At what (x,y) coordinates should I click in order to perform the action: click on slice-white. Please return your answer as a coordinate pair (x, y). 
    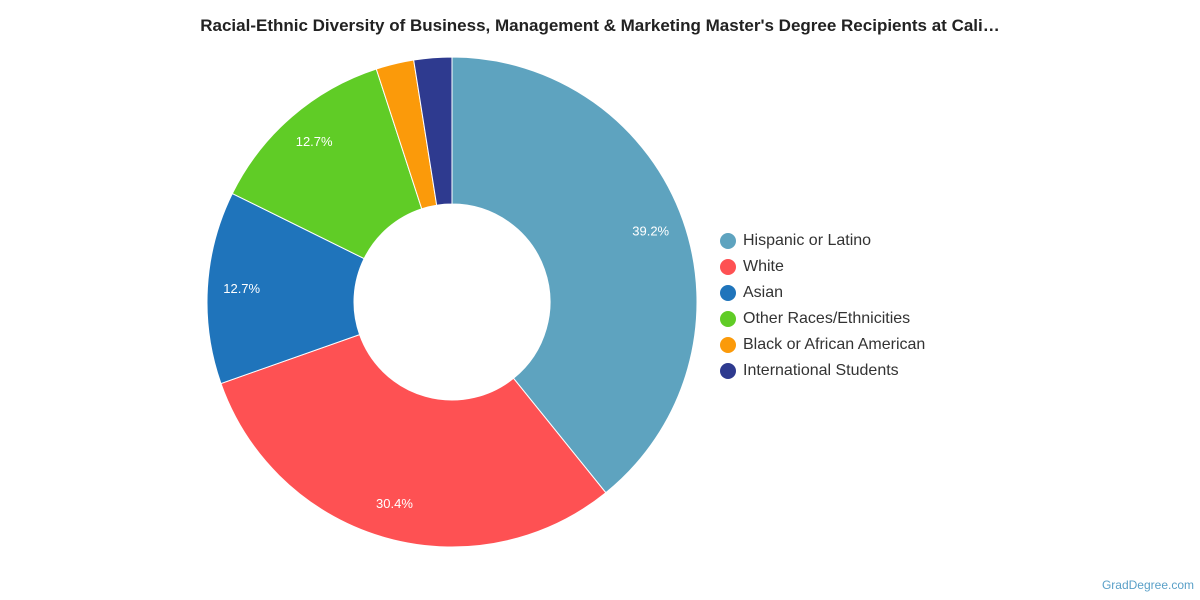
    Looking at the image, I should click on (413, 440).